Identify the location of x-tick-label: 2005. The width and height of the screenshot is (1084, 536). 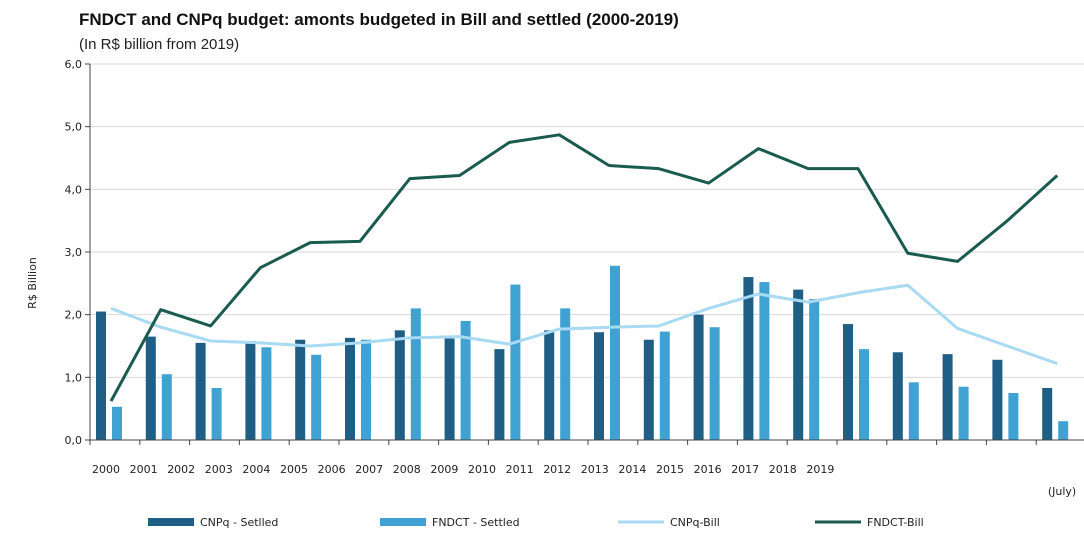
(294, 469).